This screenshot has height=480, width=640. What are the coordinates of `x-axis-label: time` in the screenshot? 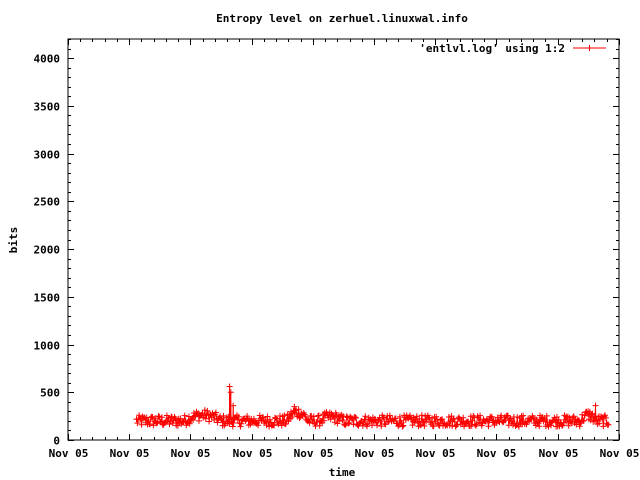 It's located at (342, 472).